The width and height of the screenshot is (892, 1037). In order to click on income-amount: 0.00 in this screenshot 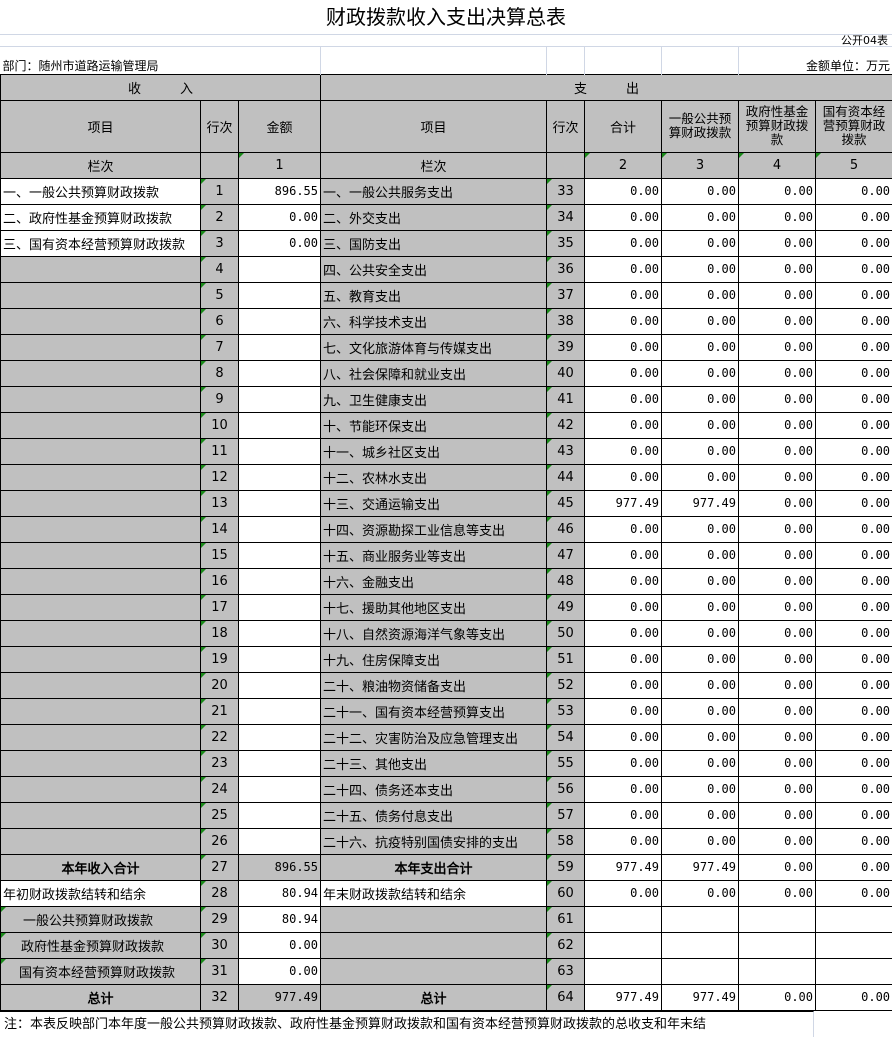, I will do `click(280, 971)`.